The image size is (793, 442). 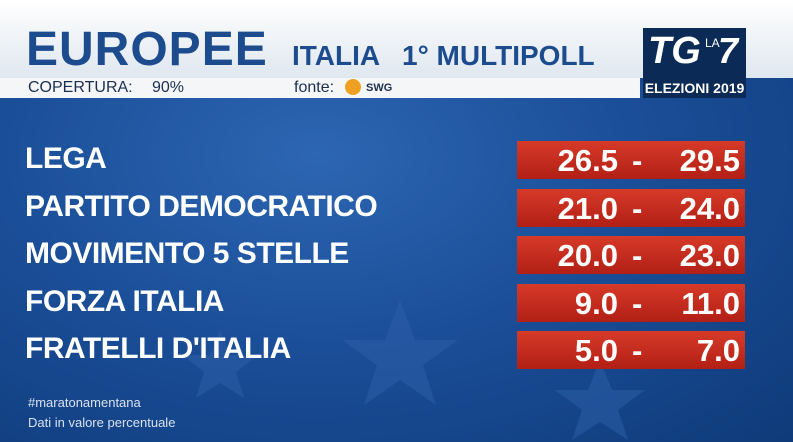 I want to click on range-low: 9.0, so click(x=596, y=303).